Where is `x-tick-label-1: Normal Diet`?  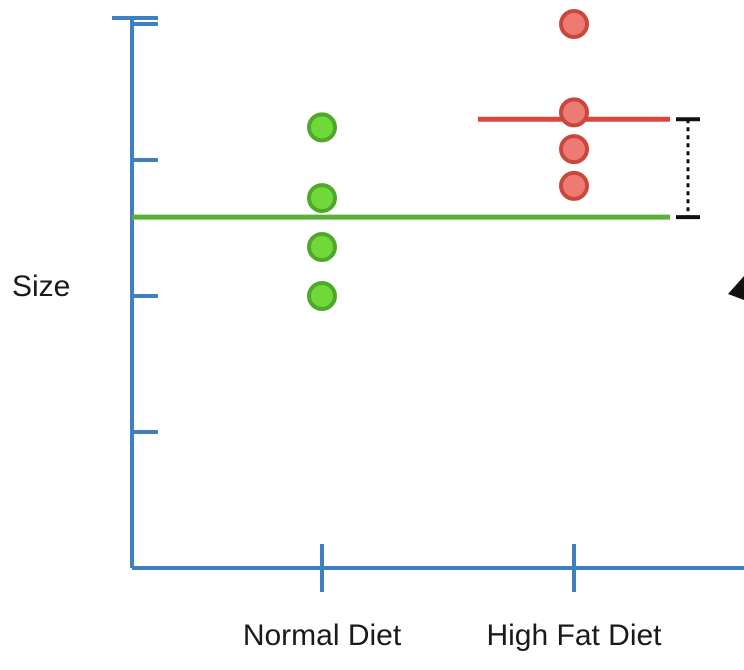
x-tick-label-1: Normal Diet is located at coordinates (322, 635).